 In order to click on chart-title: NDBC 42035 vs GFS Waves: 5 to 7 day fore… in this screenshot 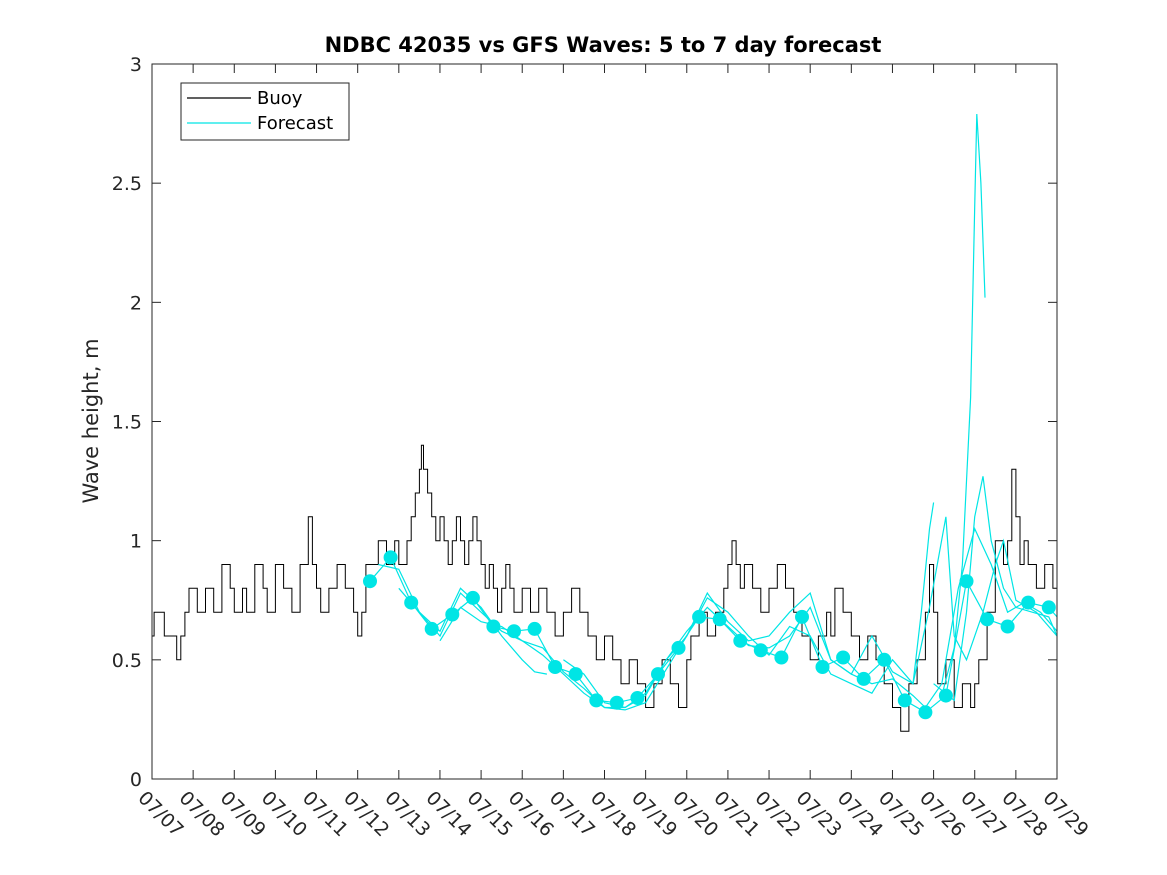, I will do `click(603, 45)`.